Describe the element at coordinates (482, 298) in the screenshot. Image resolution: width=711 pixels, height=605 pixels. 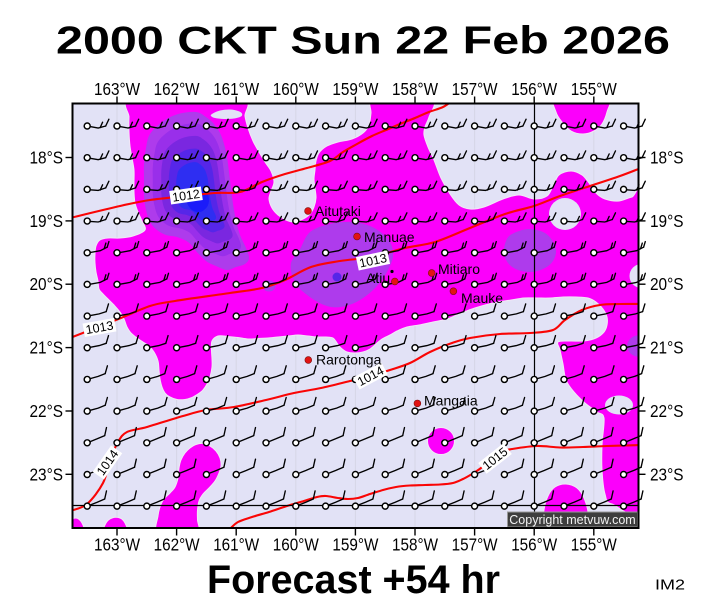
I see `svg-text: Mauke` at that location.